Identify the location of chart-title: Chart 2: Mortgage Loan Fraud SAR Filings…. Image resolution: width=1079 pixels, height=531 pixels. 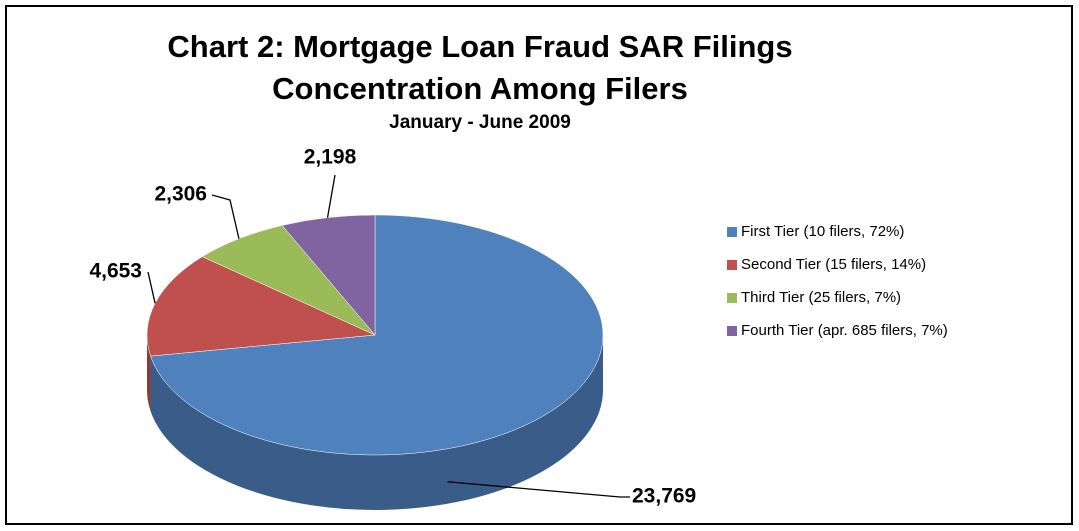
(480, 67).